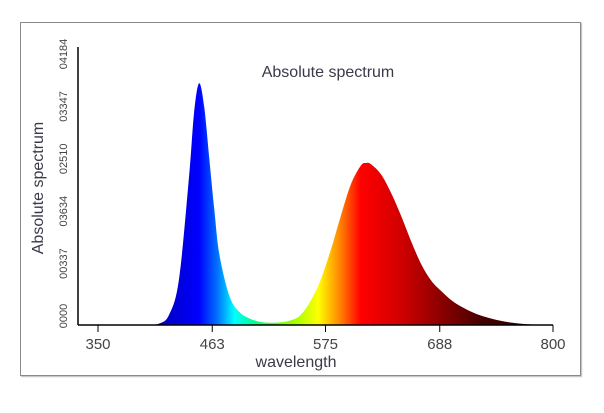 The image size is (604, 413). Describe the element at coordinates (328, 72) in the screenshot. I see `chart-title: Absolute spectrum` at that location.